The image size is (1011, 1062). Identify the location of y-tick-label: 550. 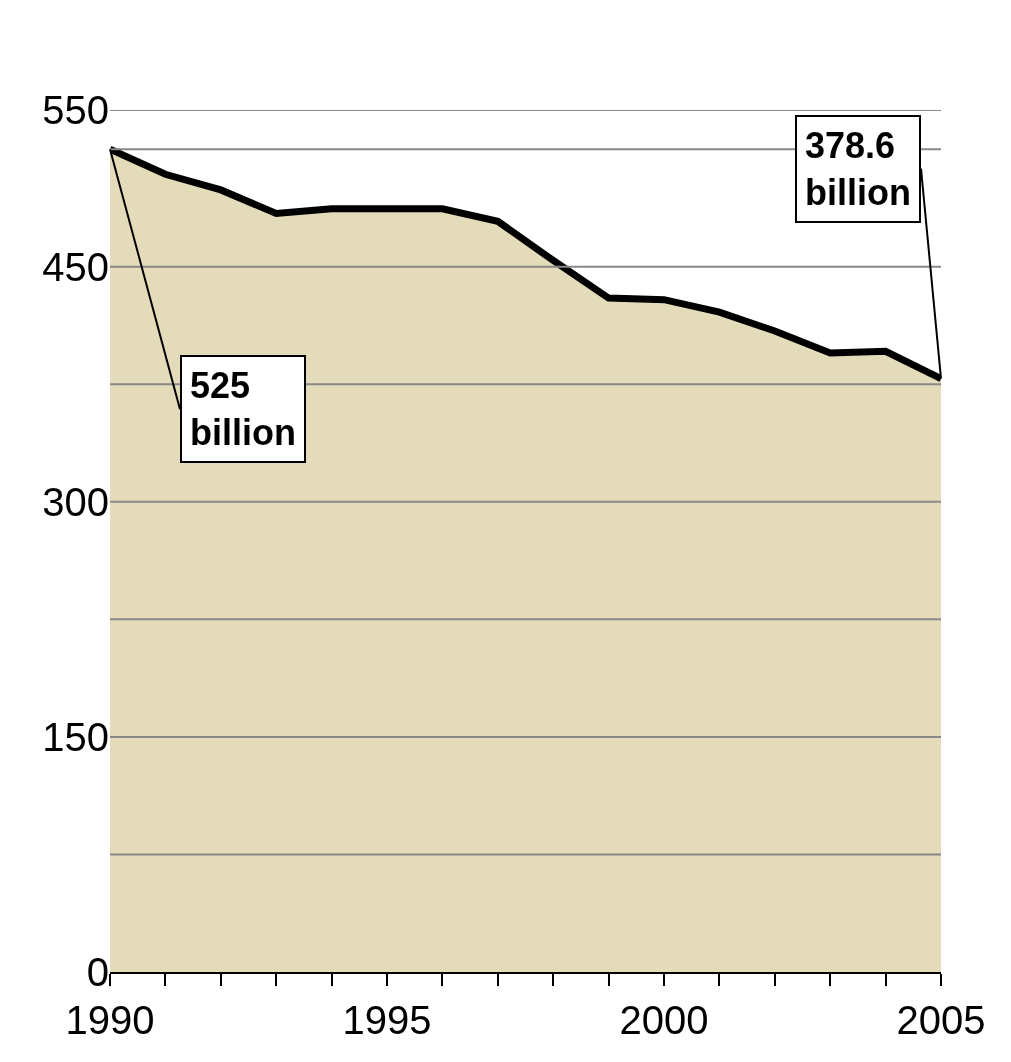
(75, 110).